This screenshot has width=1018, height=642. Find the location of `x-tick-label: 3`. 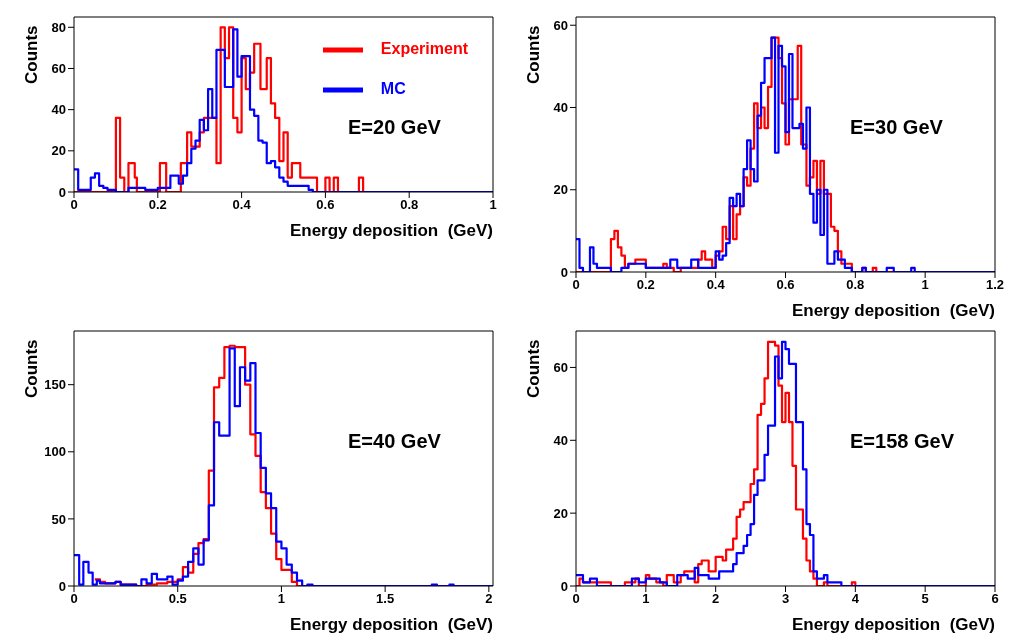

x-tick-label: 3 is located at coordinates (785, 599).